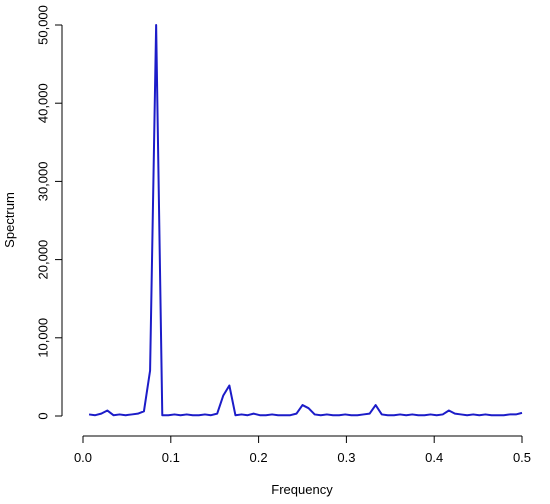  I want to click on x-tick-label: 0.4, so click(434, 457).